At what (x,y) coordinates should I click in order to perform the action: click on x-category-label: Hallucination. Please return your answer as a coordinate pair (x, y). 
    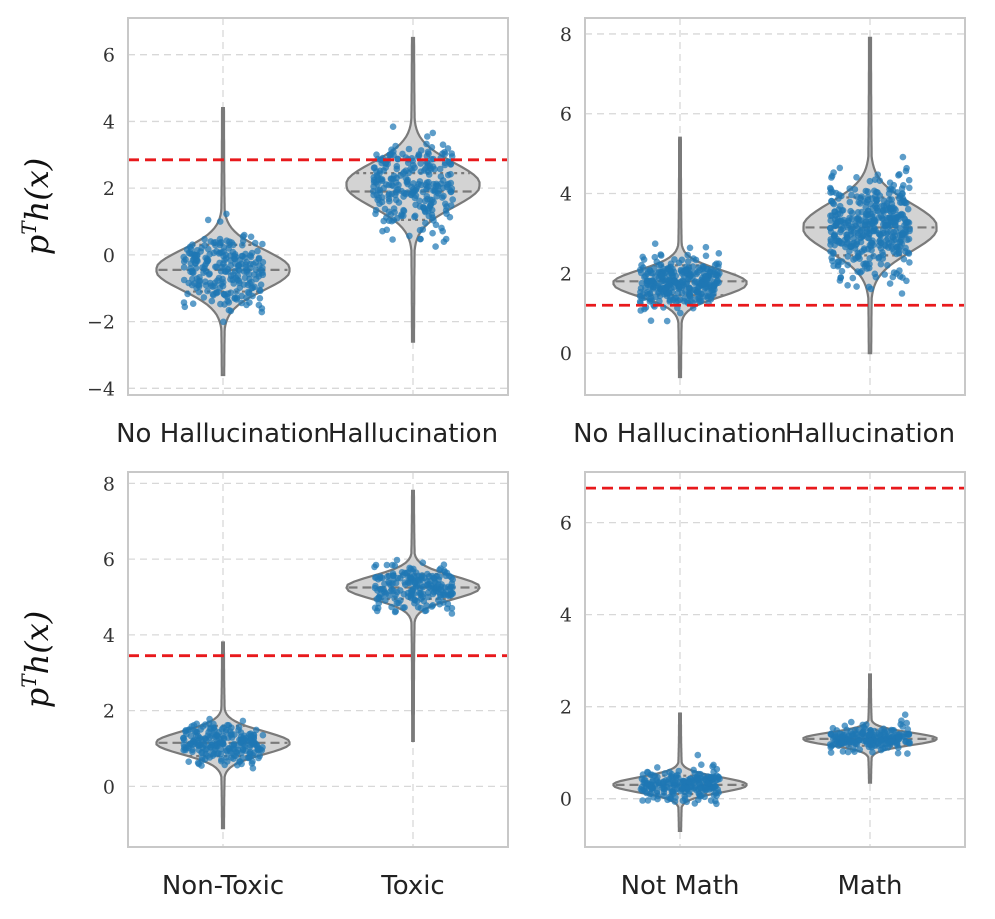
    Looking at the image, I should click on (413, 434).